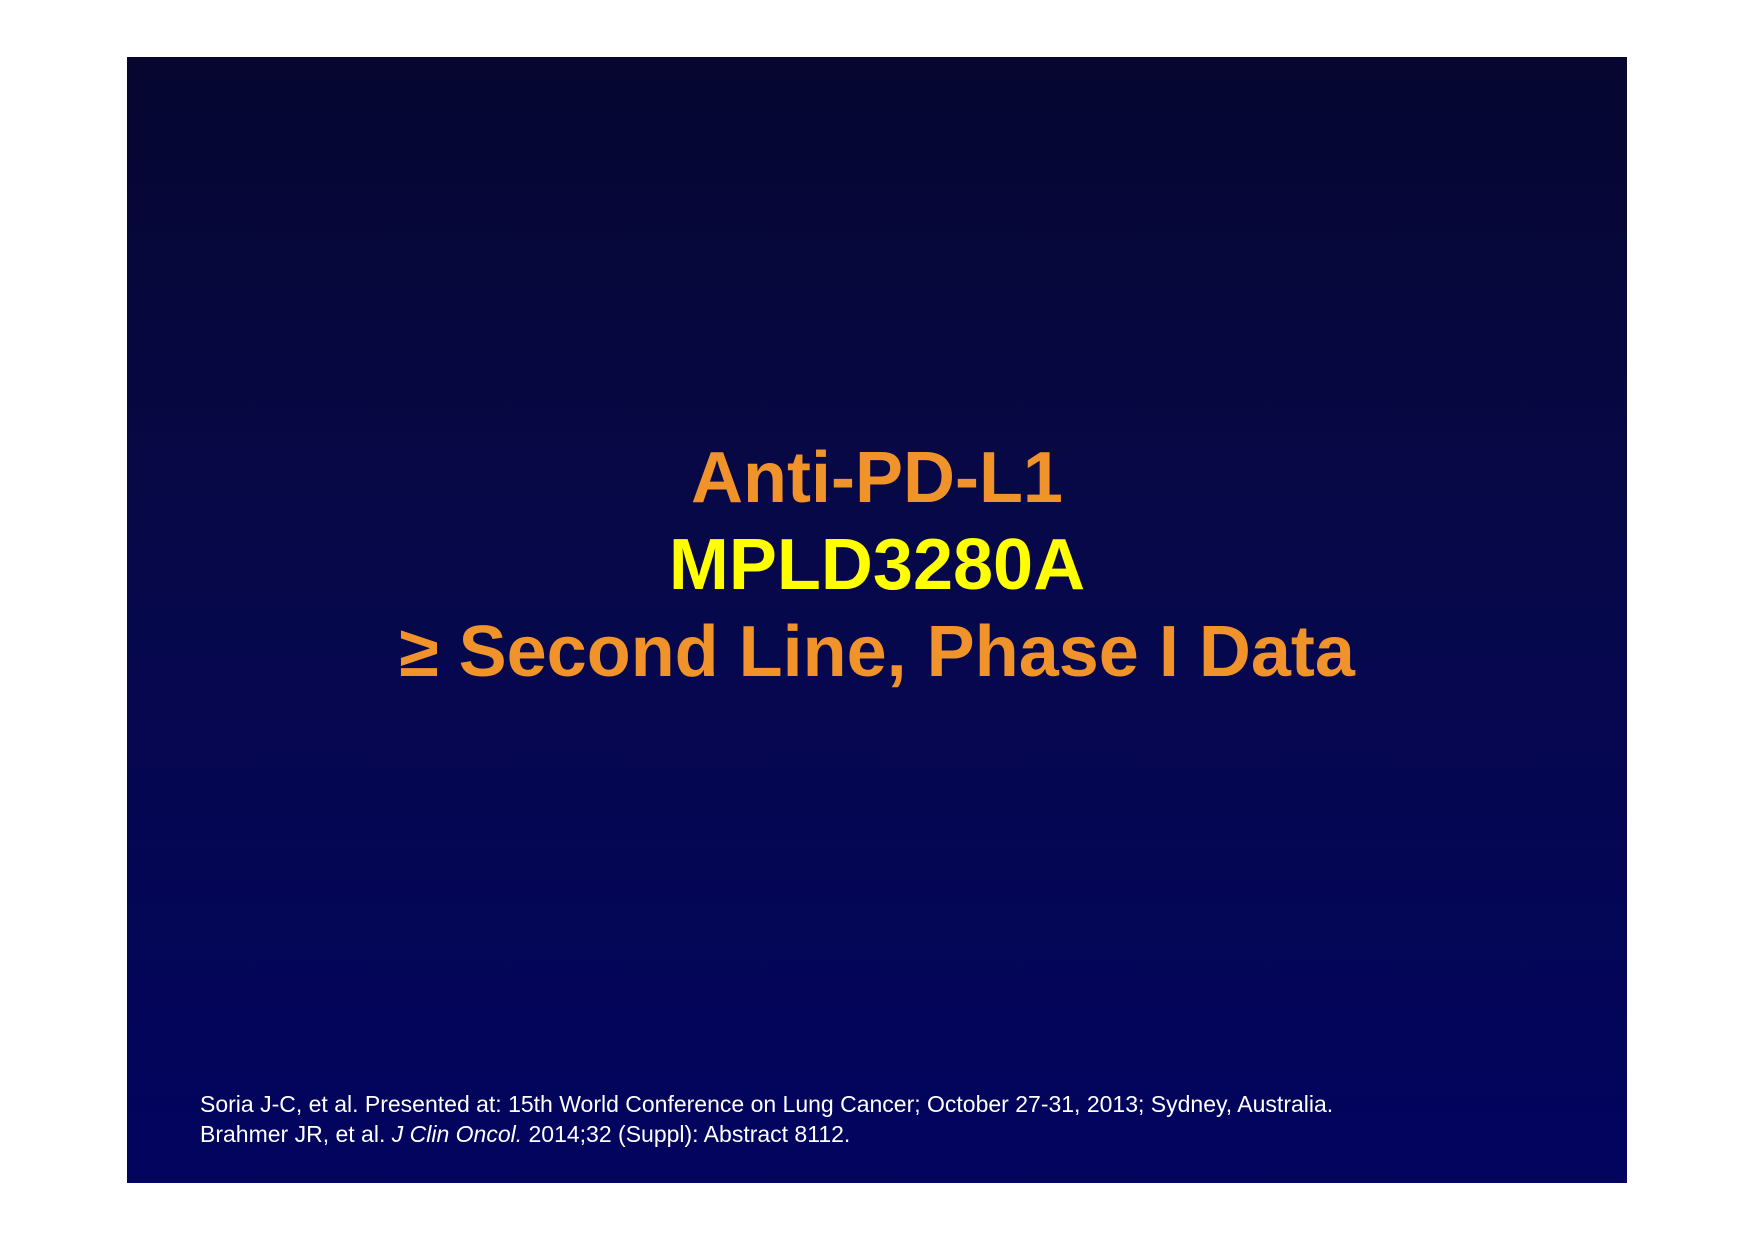 The width and height of the screenshot is (1755, 1241). Describe the element at coordinates (877, 652) in the screenshot. I see `title-line-setting: ≥ Second Line, Phase I Data` at that location.